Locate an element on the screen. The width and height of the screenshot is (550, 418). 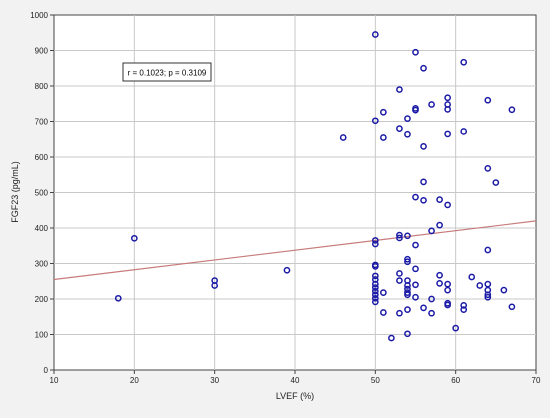
x-axis-label: LVEF (%) is located at coordinates (295, 396).